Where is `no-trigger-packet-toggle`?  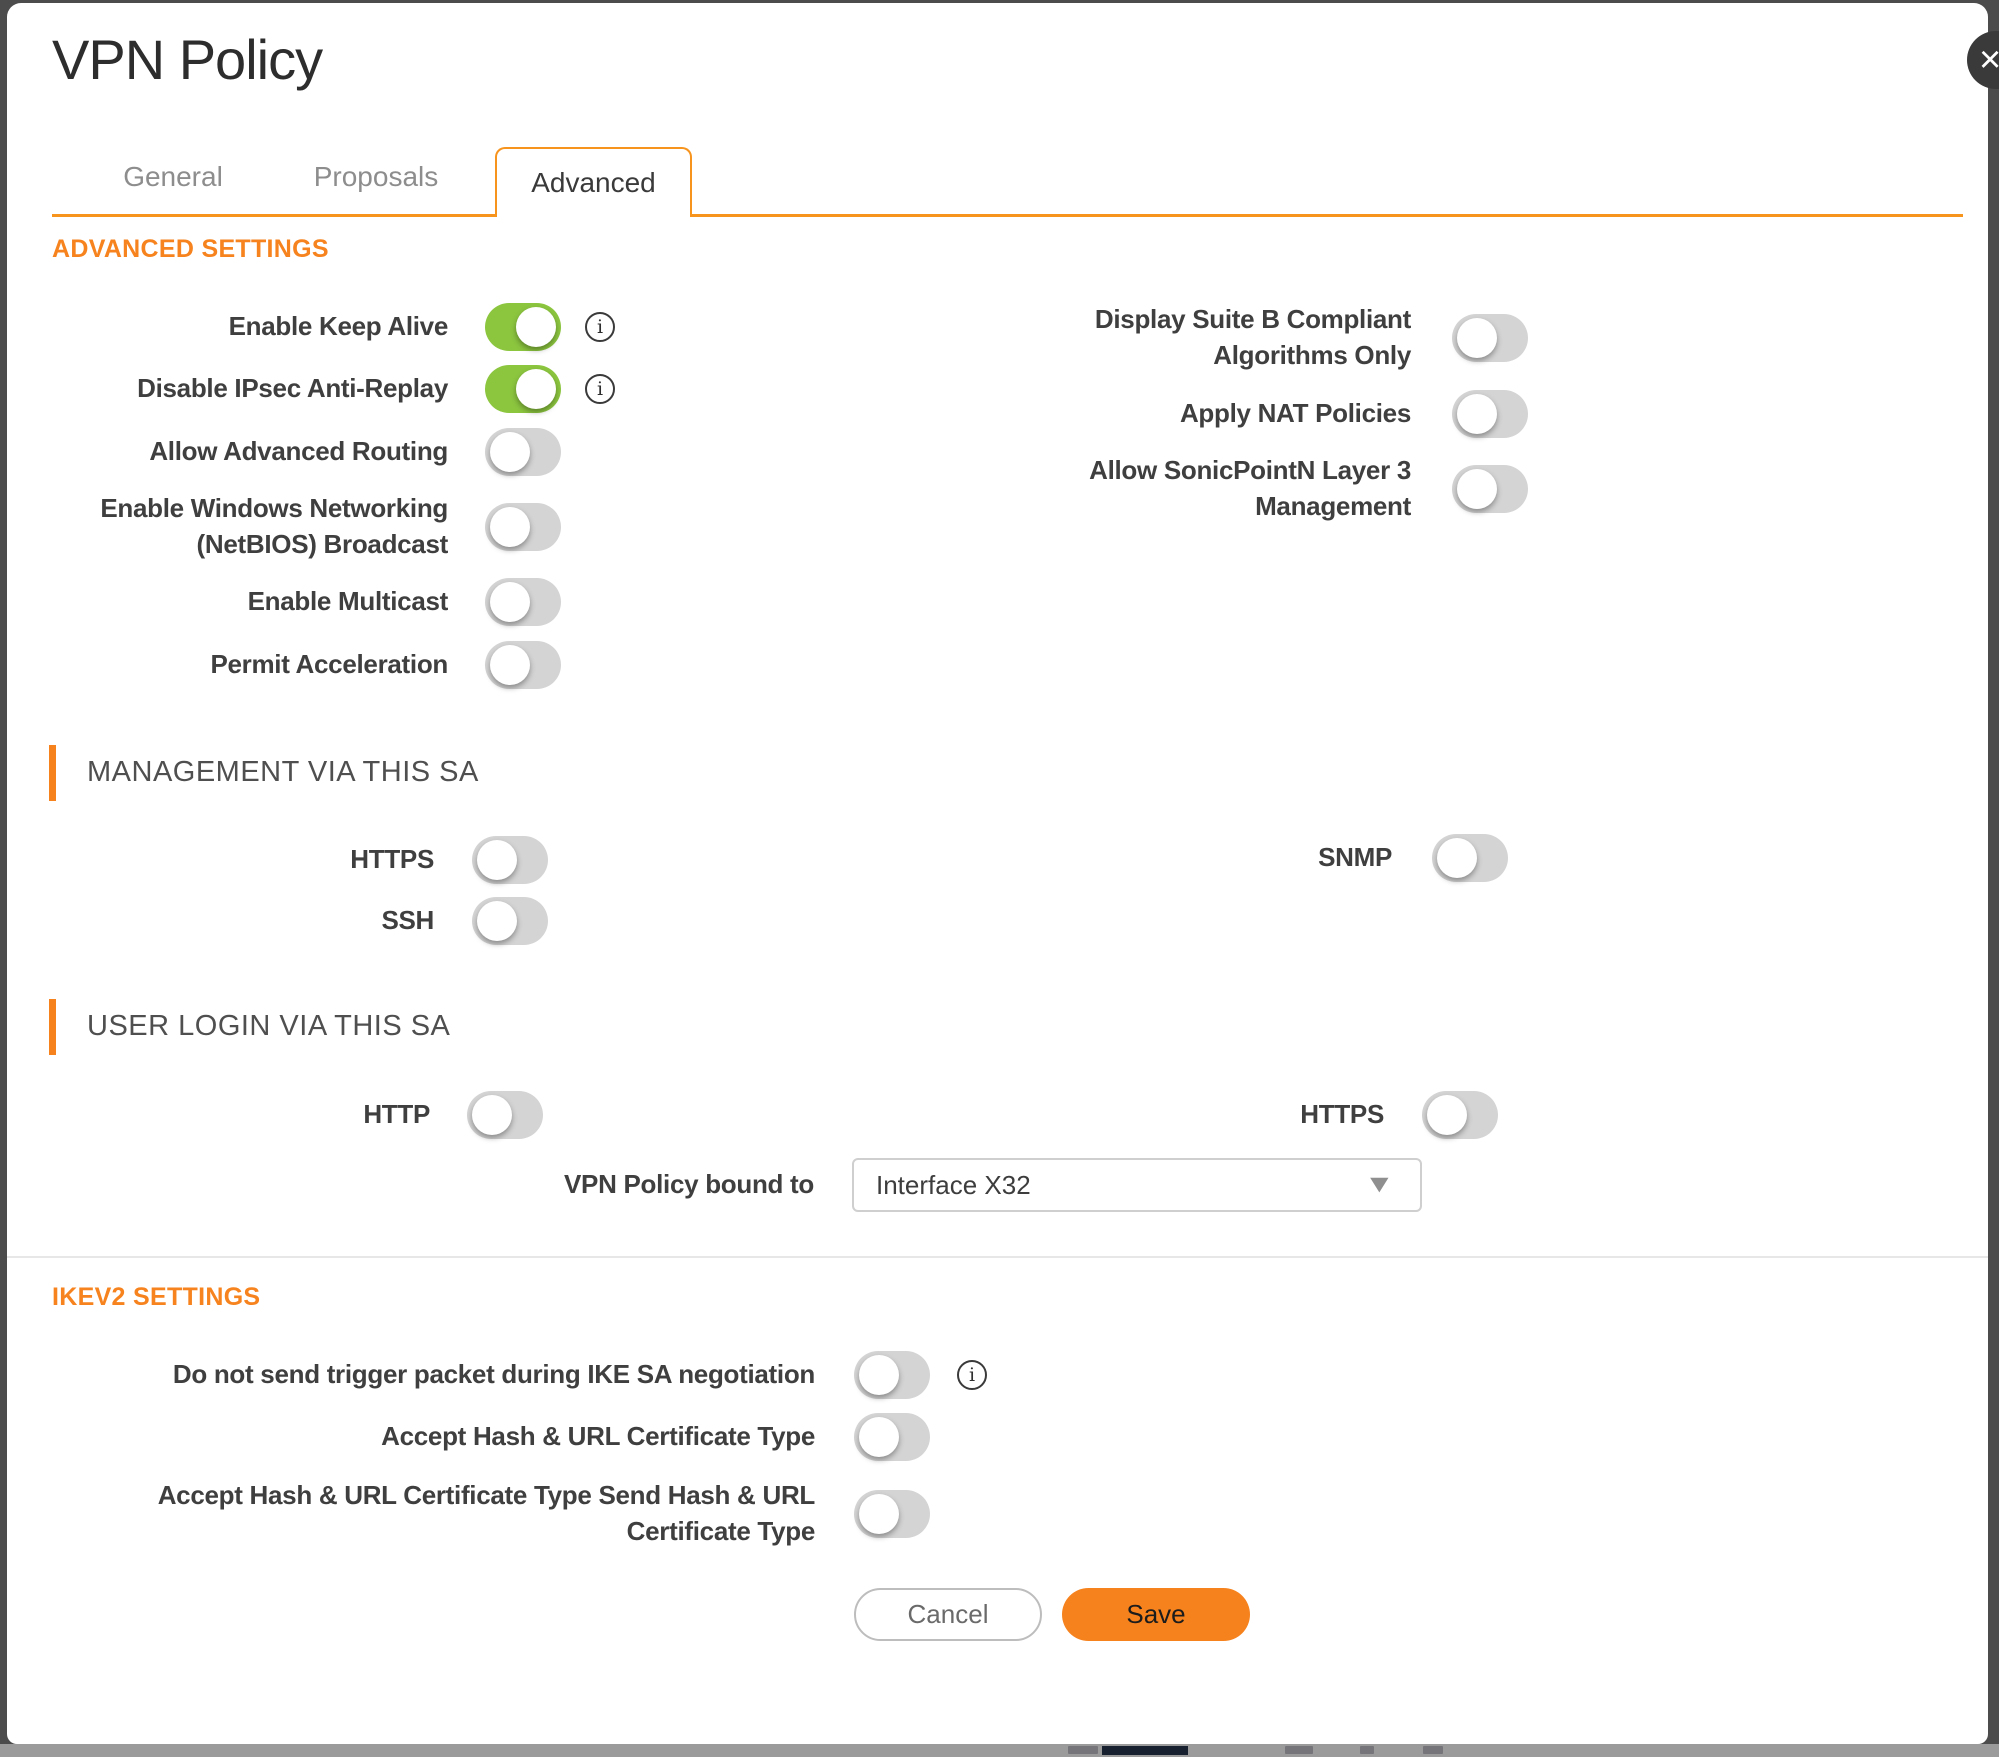 no-trigger-packet-toggle is located at coordinates (892, 1375).